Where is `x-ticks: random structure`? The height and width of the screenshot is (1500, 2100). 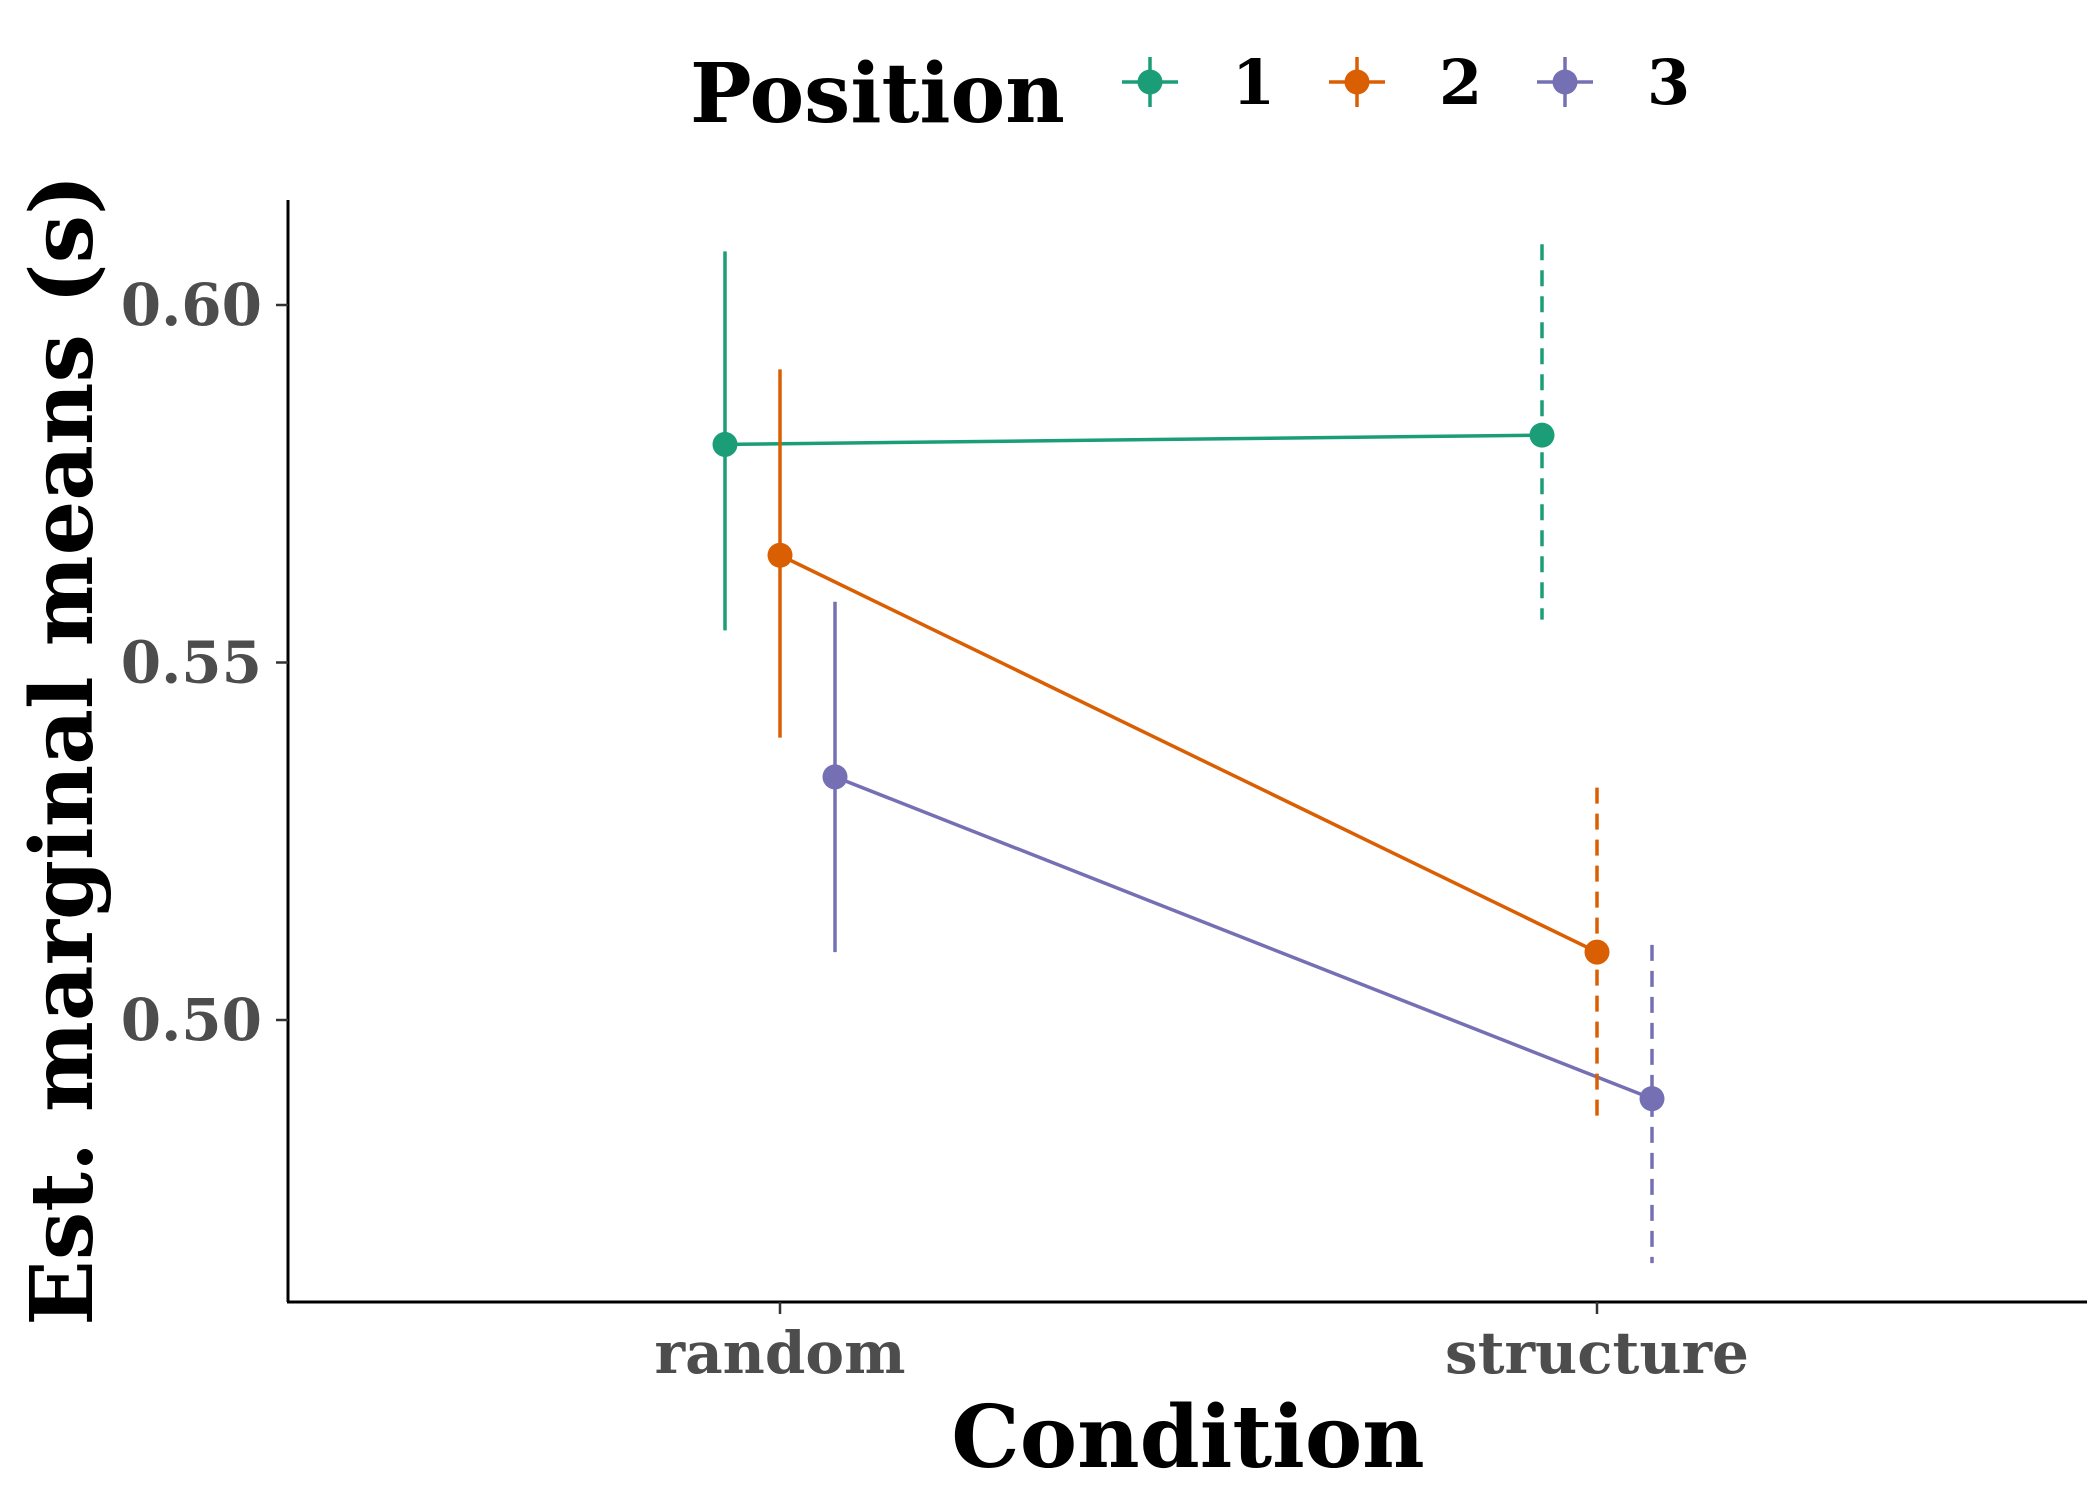
x-ticks: random structure is located at coordinates (1202, 1344).